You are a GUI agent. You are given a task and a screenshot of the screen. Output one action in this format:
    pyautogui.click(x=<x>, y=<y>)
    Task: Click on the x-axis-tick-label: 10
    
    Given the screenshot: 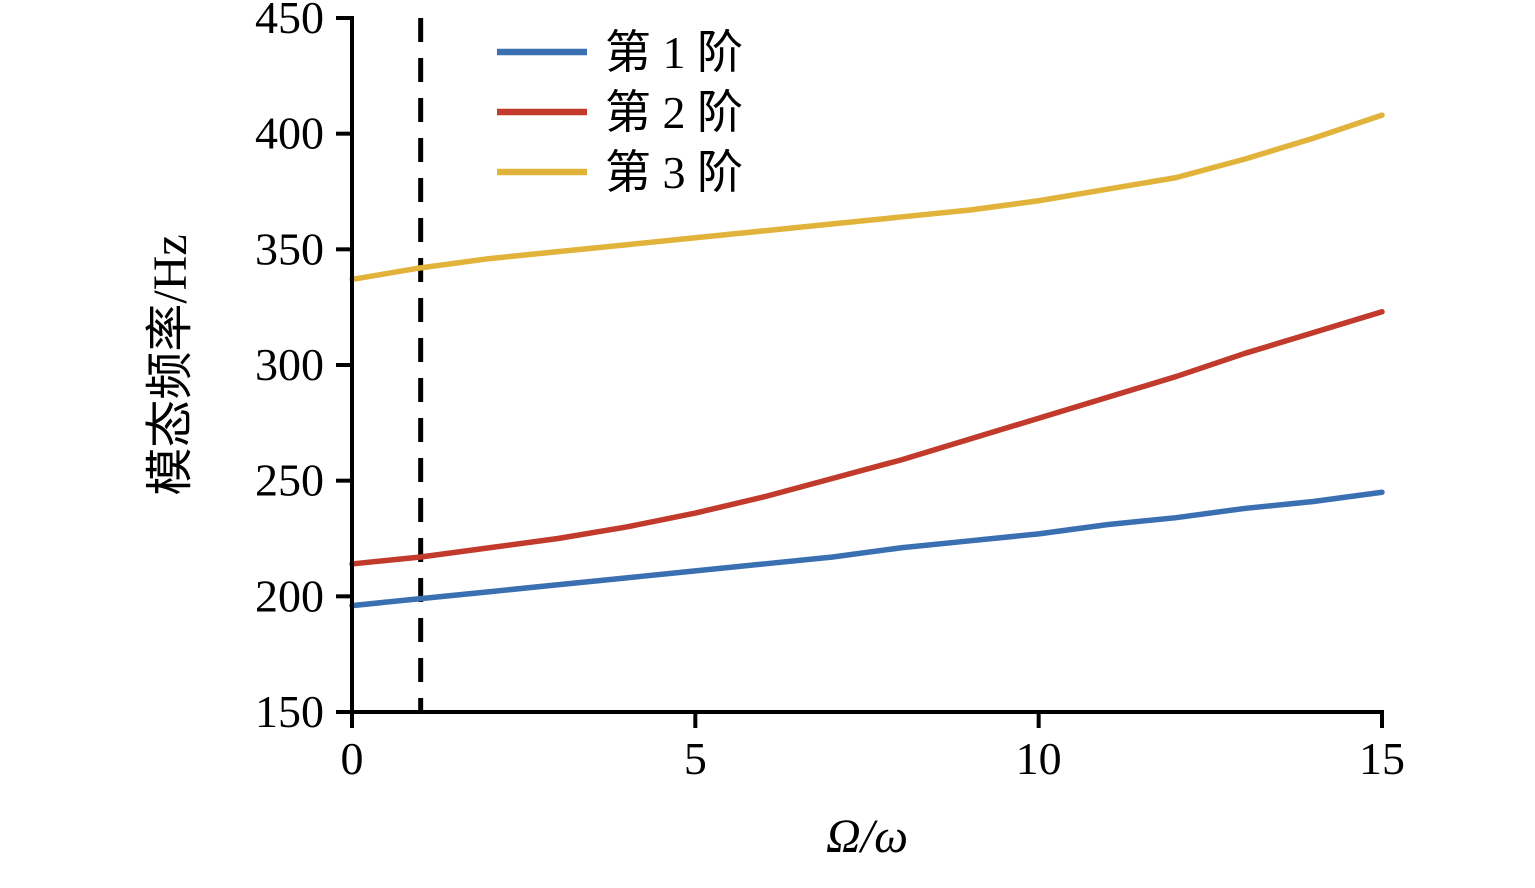 What is the action you would take?
    pyautogui.click(x=1039, y=758)
    